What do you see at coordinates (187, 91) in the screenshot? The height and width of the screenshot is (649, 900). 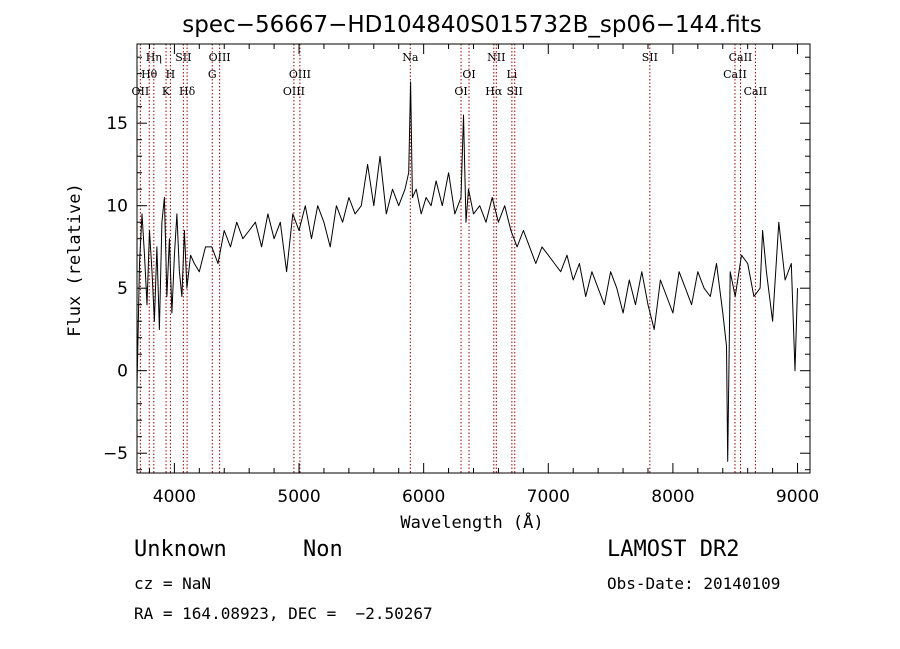 I see `line-marker-label: Hδ` at bounding box center [187, 91].